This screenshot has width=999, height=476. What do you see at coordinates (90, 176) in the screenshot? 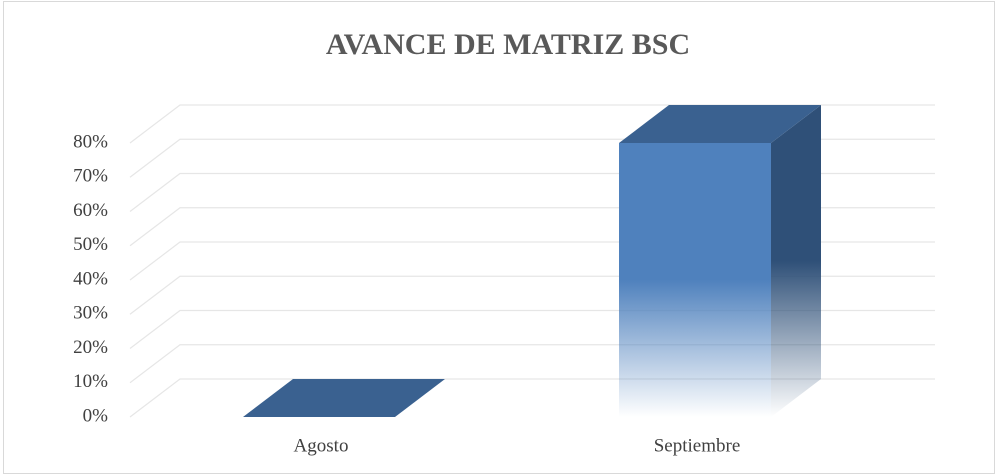
I see `y-tick-label: 70%` at bounding box center [90, 176].